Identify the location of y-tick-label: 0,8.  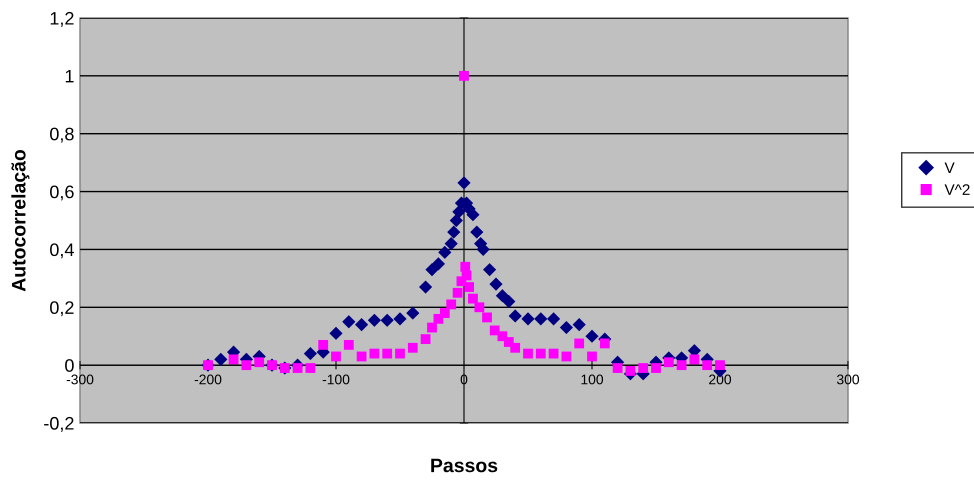
(62, 135).